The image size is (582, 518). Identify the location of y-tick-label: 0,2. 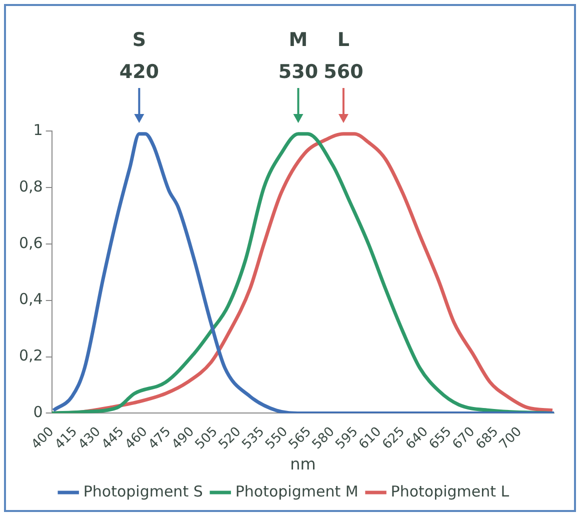
(30, 355).